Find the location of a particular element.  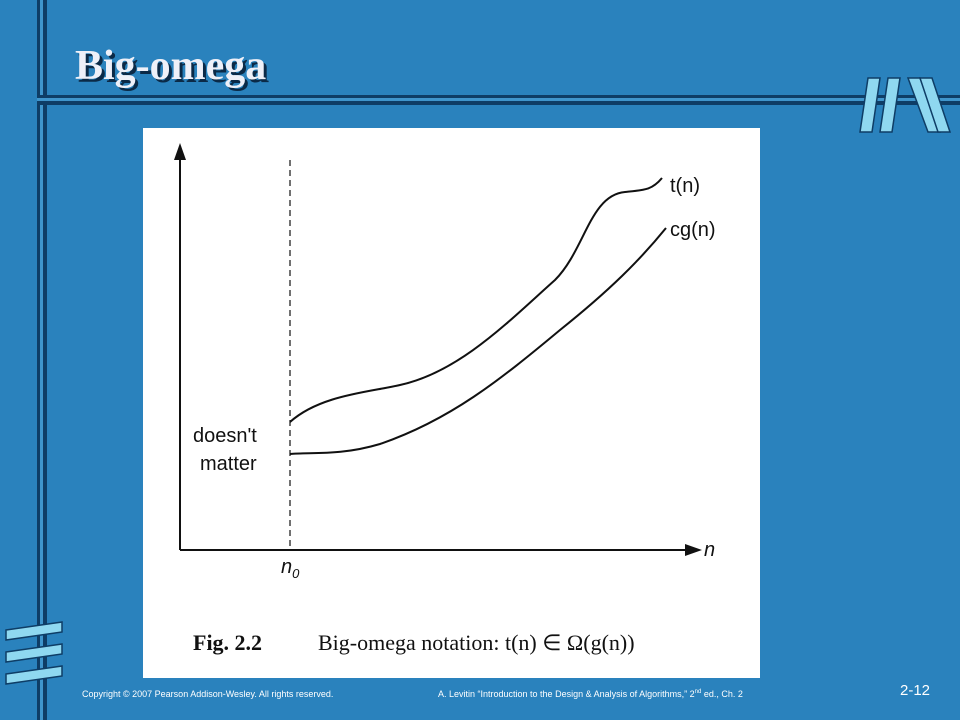

citation-after: ed., Ch. 2 is located at coordinates (722, 694).